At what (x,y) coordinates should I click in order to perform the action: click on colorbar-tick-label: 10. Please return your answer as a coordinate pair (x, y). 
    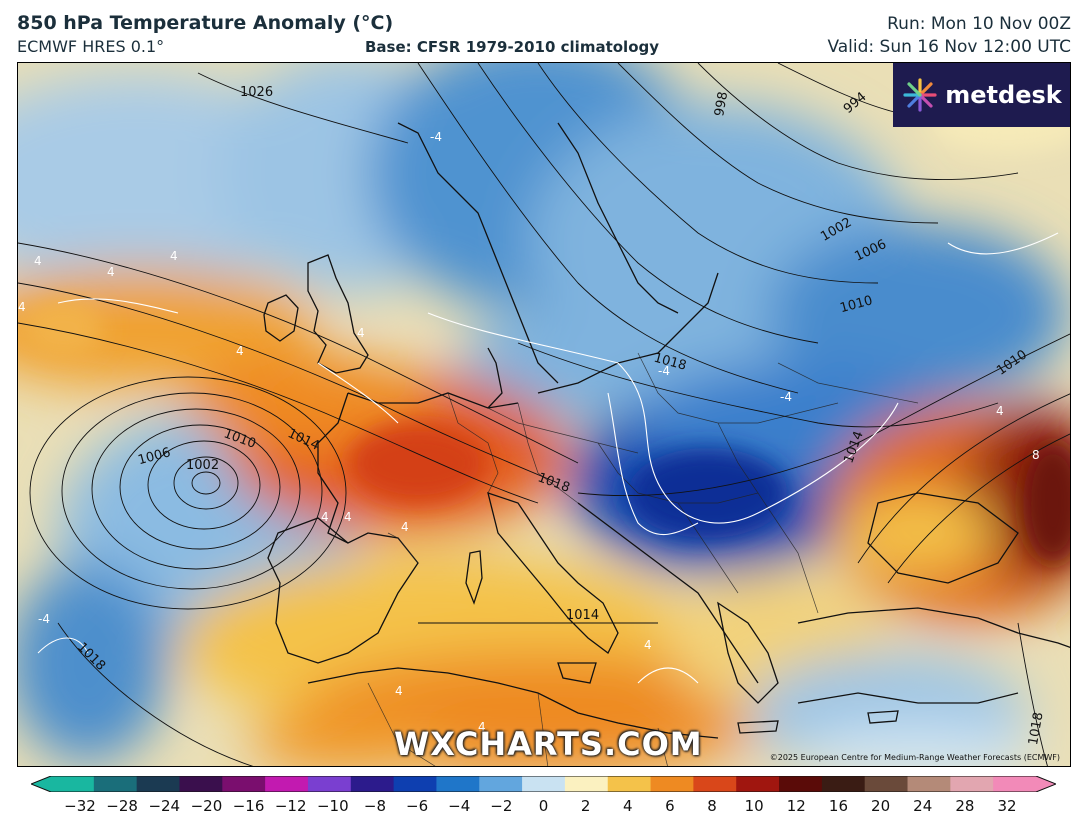
    Looking at the image, I should click on (754, 806).